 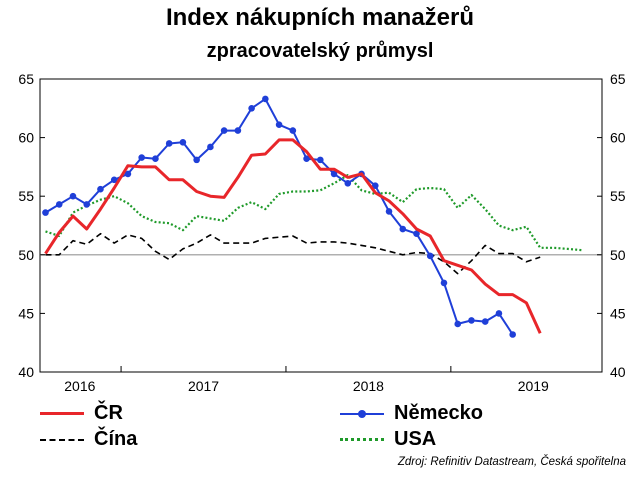 What do you see at coordinates (368, 386) in the screenshot?
I see `x-tick-label-2018: 2018` at bounding box center [368, 386].